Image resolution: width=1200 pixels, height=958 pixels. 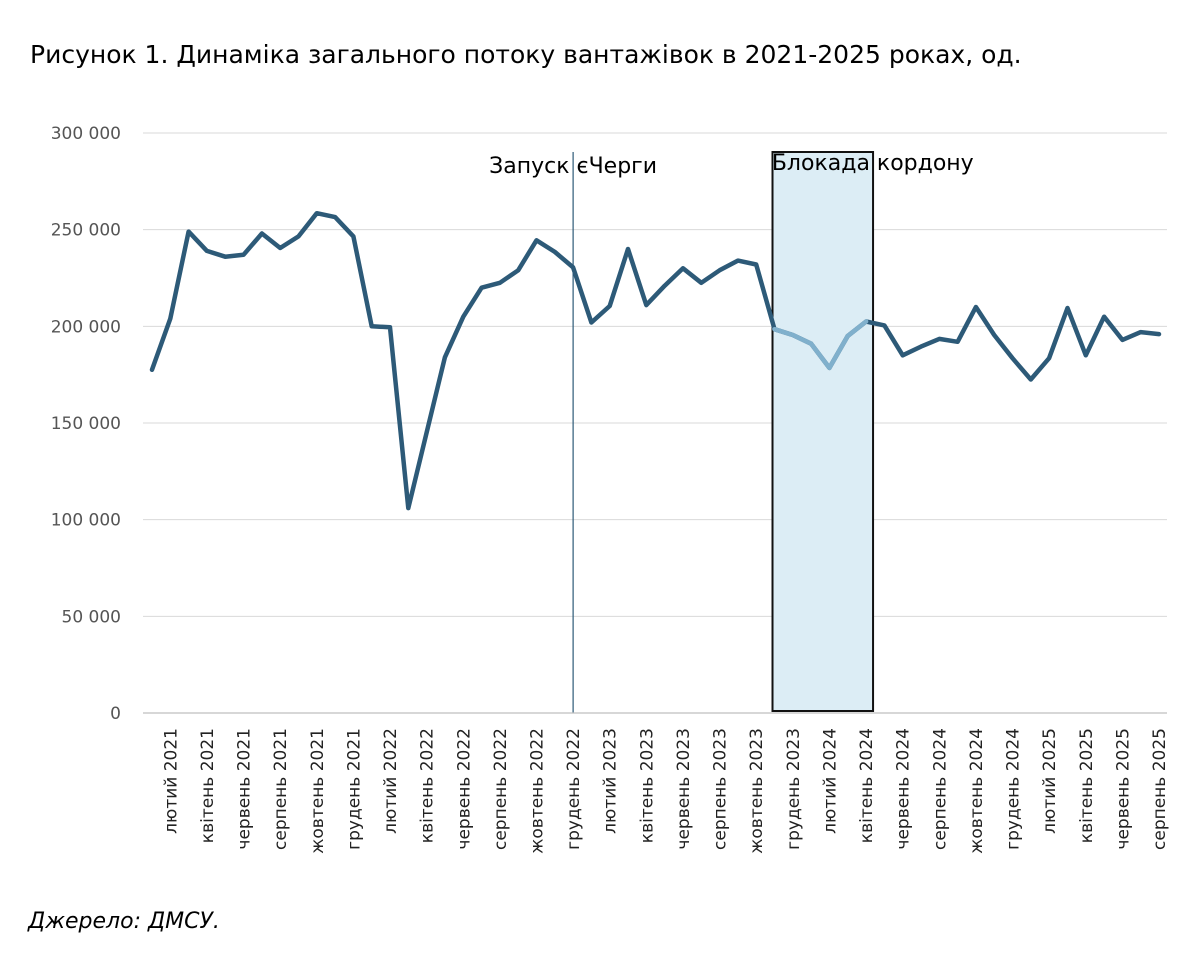 What do you see at coordinates (757, 791) in the screenshot?
I see `x-tick-label: жовтень 2023` at bounding box center [757, 791].